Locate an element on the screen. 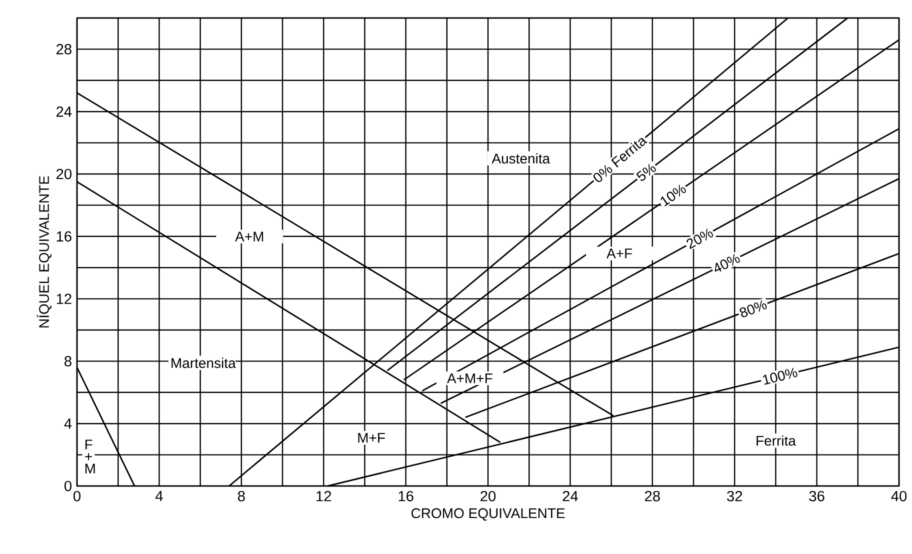 The image size is (912, 554). x-tick-label: 36 is located at coordinates (816, 496).